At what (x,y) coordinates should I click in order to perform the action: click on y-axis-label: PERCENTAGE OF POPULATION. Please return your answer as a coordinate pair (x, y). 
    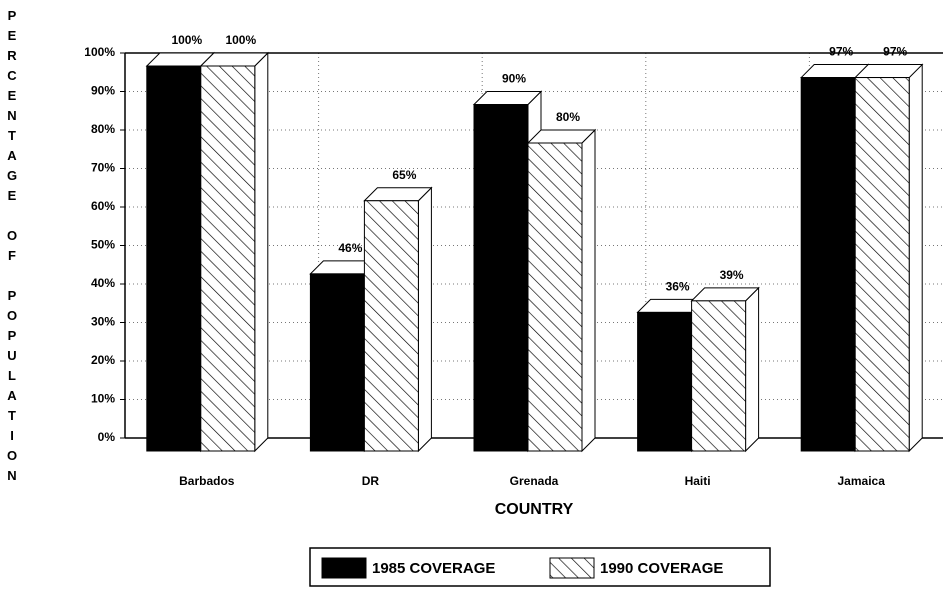
    Looking at the image, I should click on (12, 248).